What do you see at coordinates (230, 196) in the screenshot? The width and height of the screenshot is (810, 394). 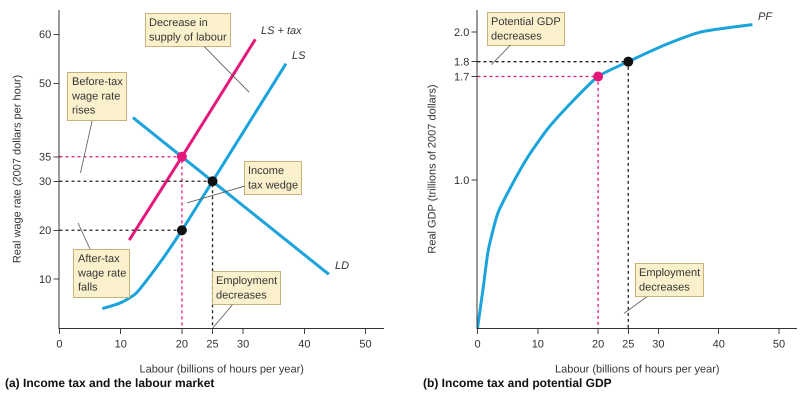 I see `line-series` at bounding box center [230, 196].